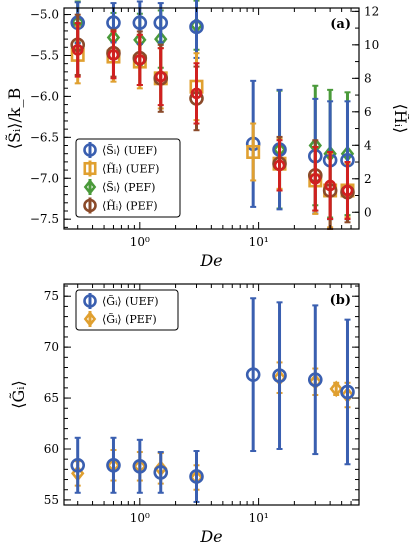  Describe the element at coordinates (130, 168) in the screenshot. I see `legend-label: ⟨H̃ᵢ⟩ (UEF)` at that location.